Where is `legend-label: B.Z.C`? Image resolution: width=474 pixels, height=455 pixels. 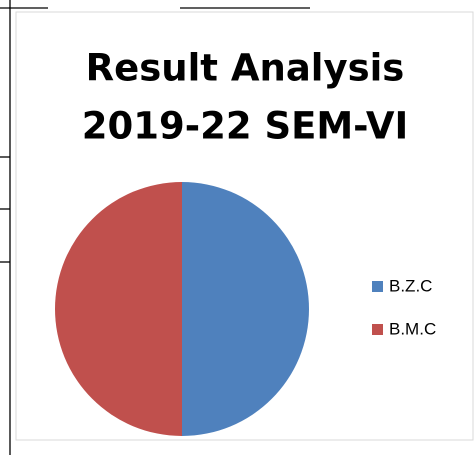
legend-label: B.Z.C is located at coordinates (410, 285).